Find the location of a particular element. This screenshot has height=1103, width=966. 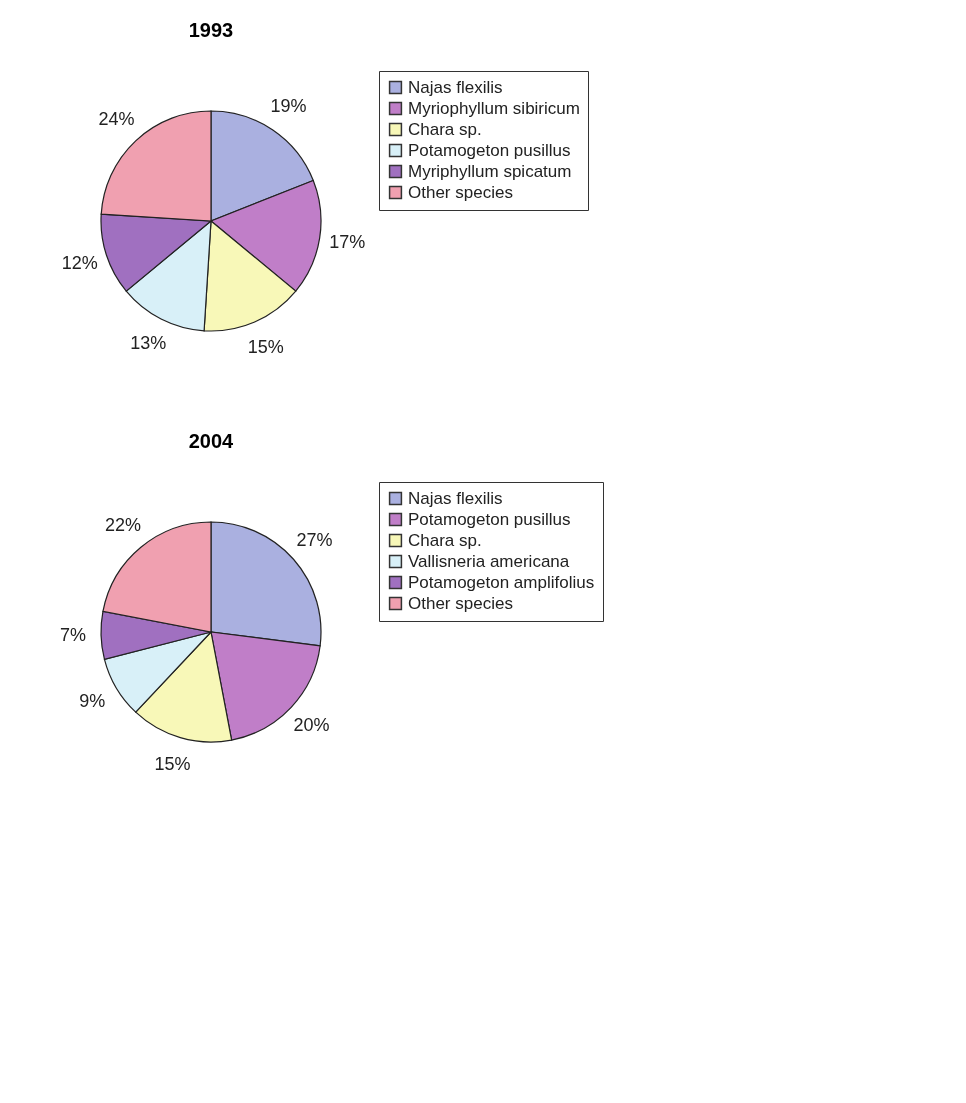

data-label: 9% is located at coordinates (92, 701).